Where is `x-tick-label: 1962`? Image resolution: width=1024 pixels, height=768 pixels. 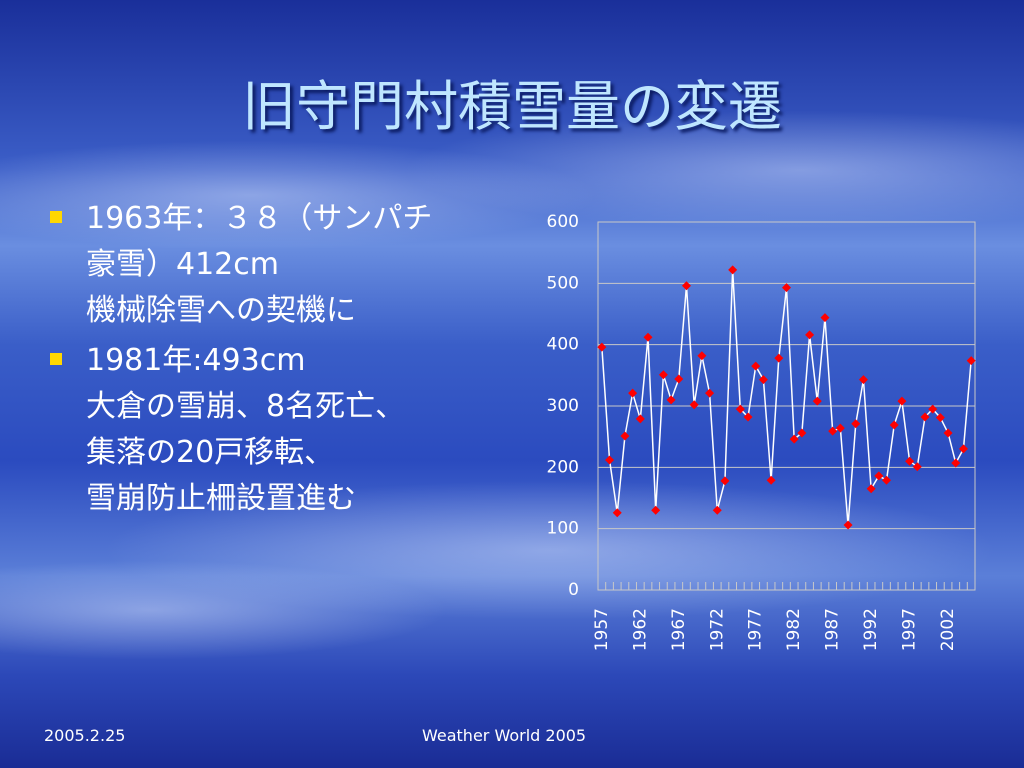 x-tick-label: 1962 is located at coordinates (640, 629).